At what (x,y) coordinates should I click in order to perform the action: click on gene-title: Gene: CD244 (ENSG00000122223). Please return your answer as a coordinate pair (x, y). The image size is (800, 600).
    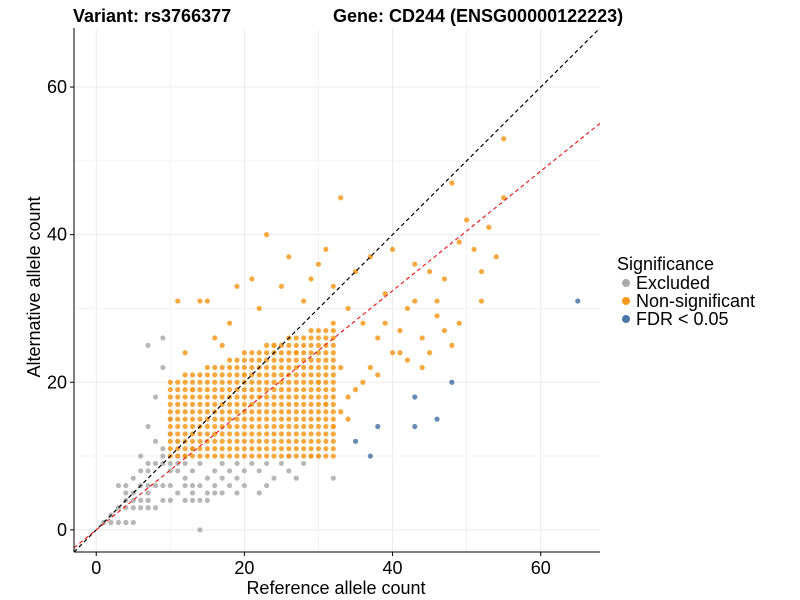
    Looking at the image, I should click on (478, 16).